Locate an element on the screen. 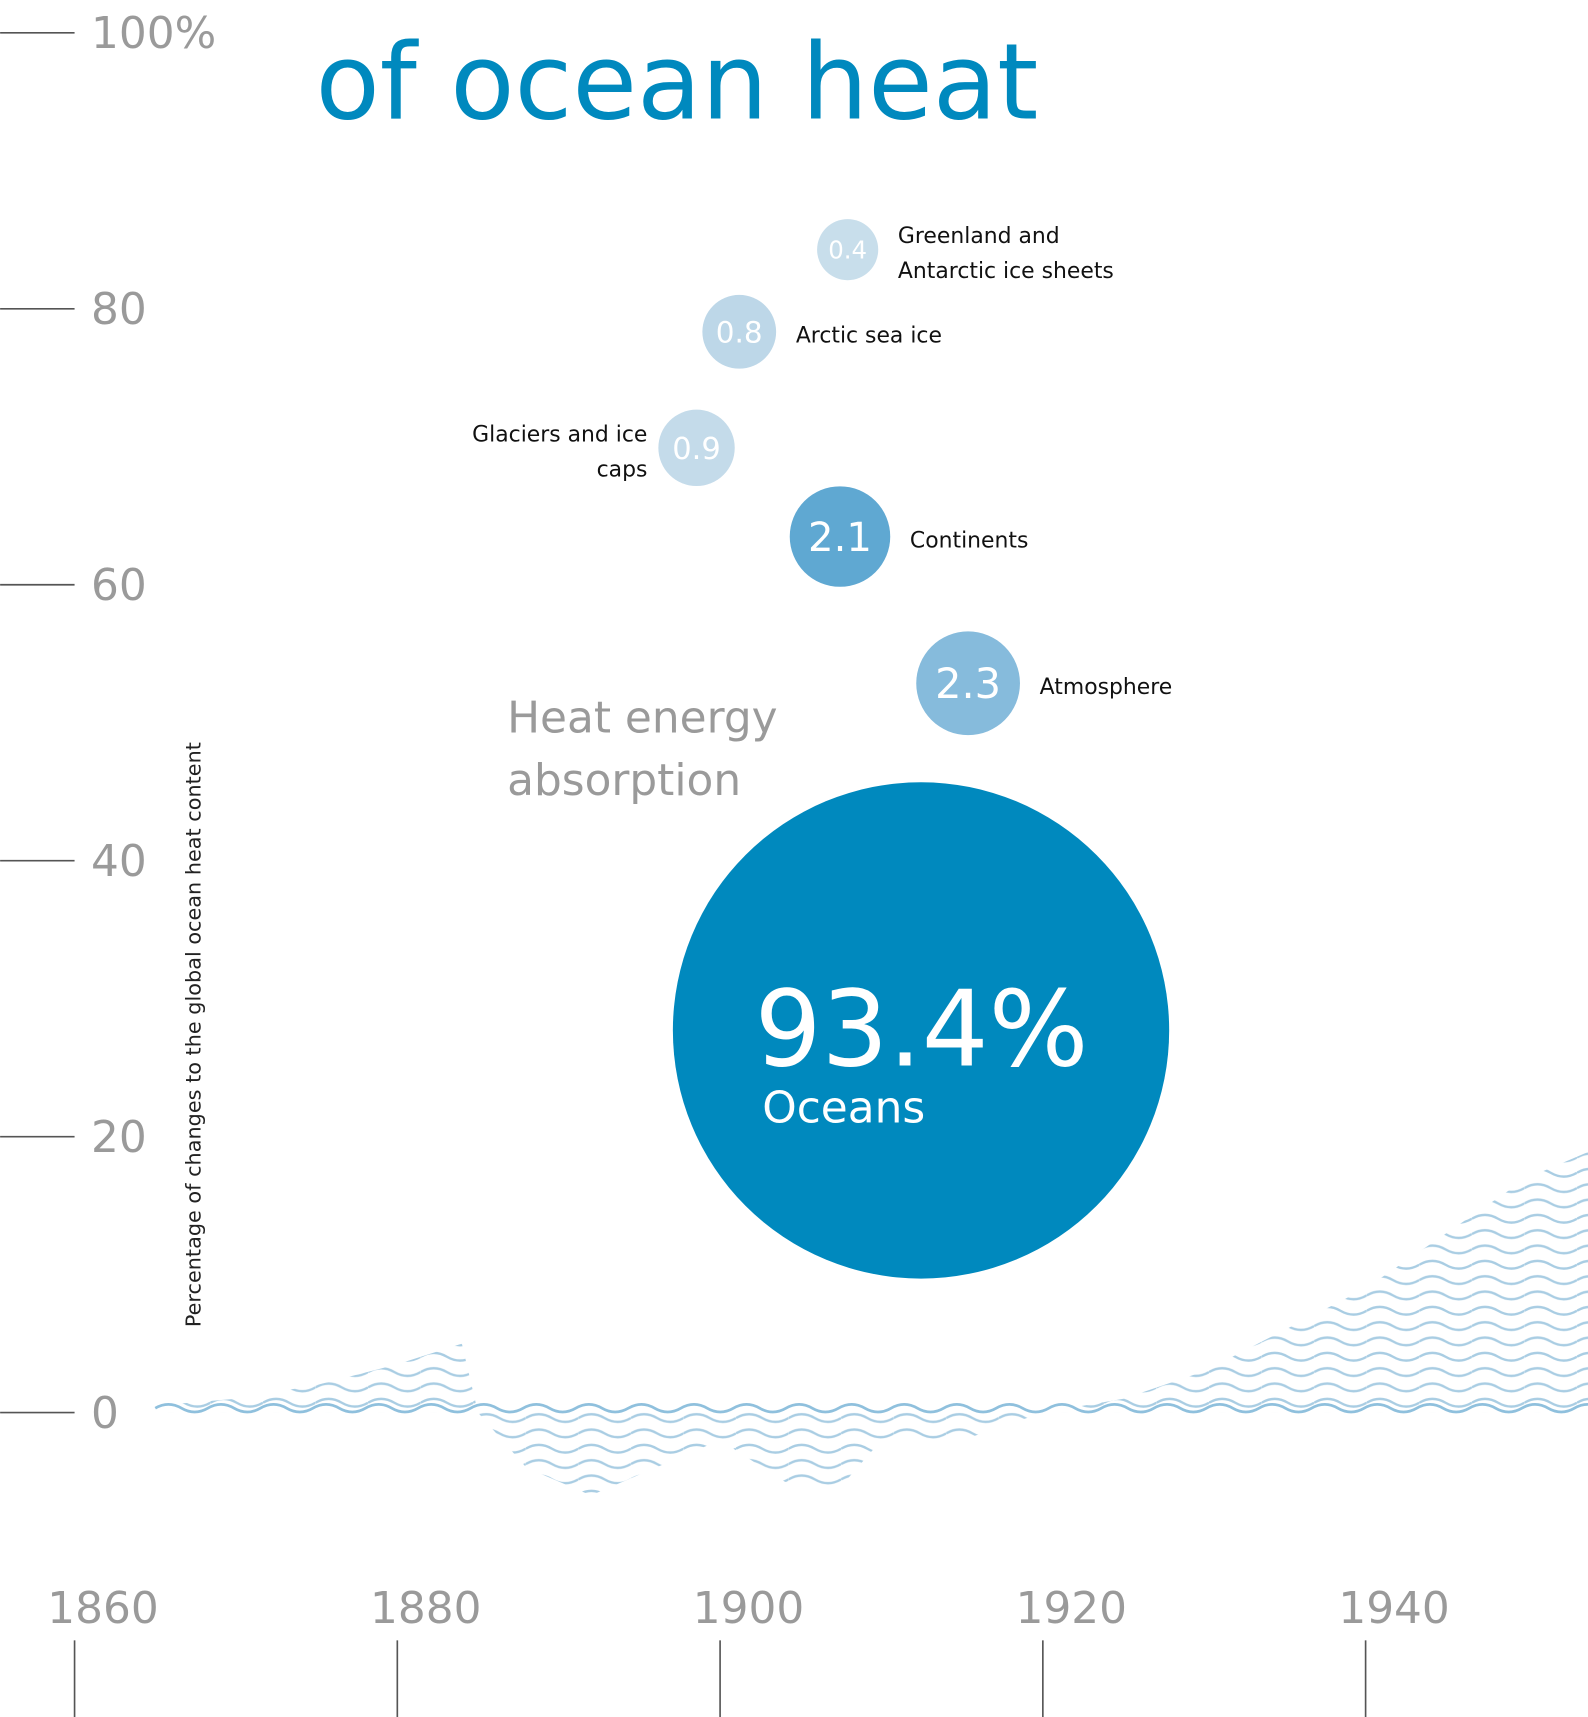 The image size is (1588, 1717). bubble-value-label: 2.1 is located at coordinates (840, 538).